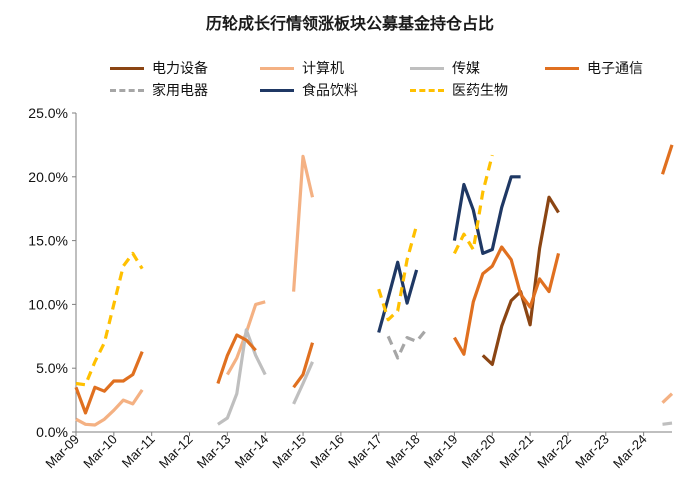 The height and width of the screenshot is (497, 700). I want to click on legend-item: 食品饮料, so click(309, 90).